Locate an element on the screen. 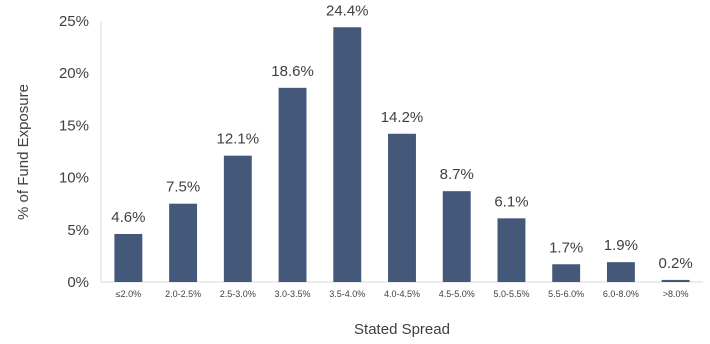 The width and height of the screenshot is (710, 344). y-tick-label: 10% is located at coordinates (74, 178).